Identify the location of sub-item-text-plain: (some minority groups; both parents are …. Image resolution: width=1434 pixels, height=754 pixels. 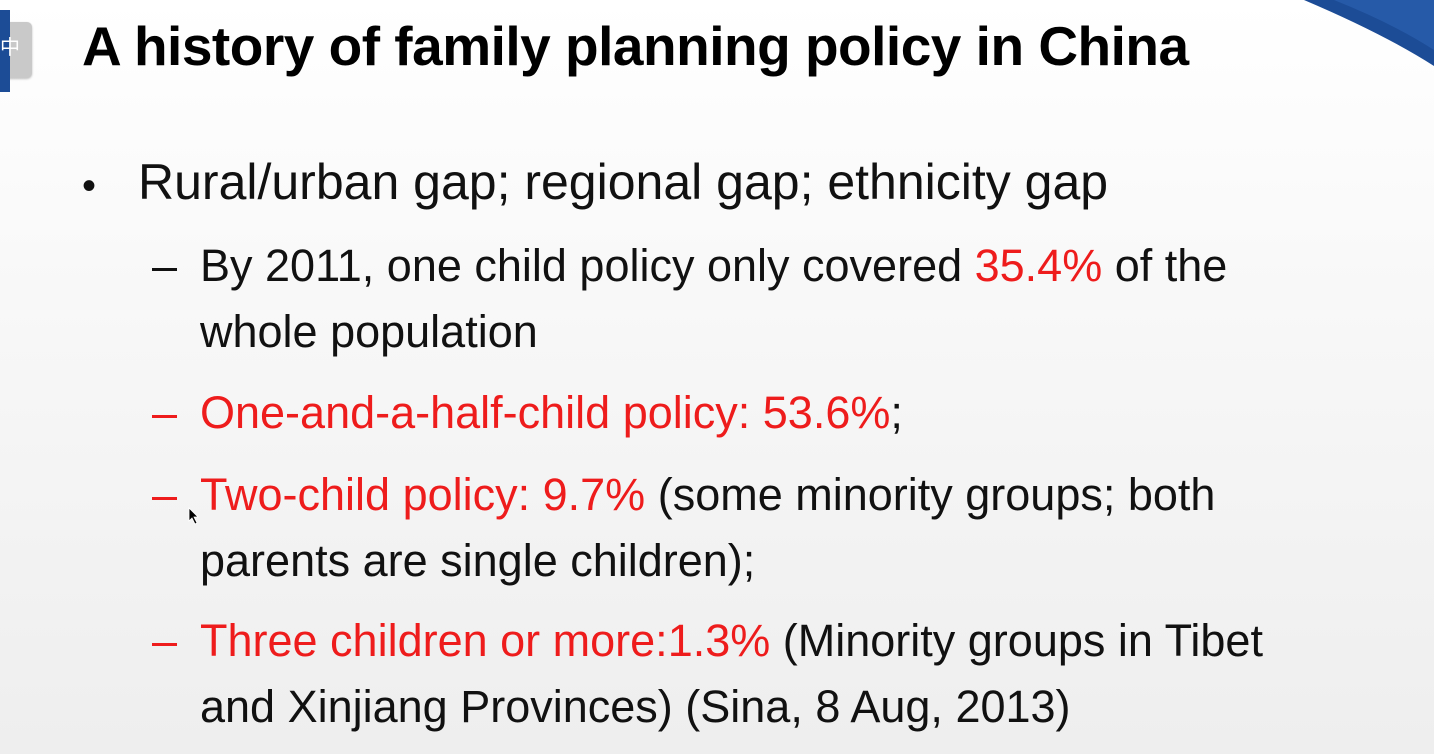
(708, 527).